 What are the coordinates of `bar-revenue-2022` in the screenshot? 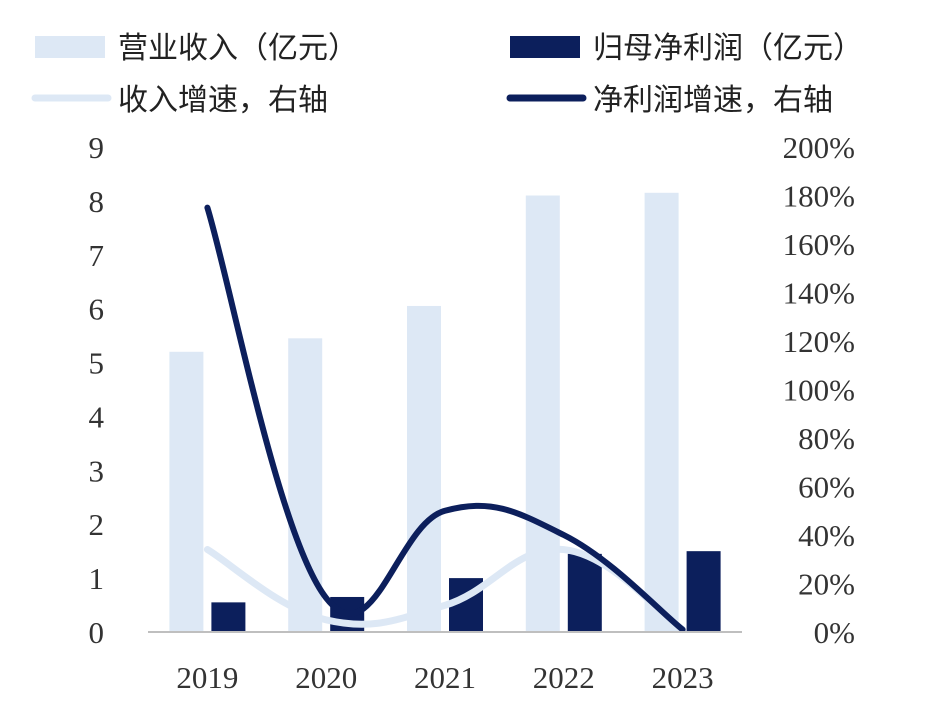 It's located at (542, 413).